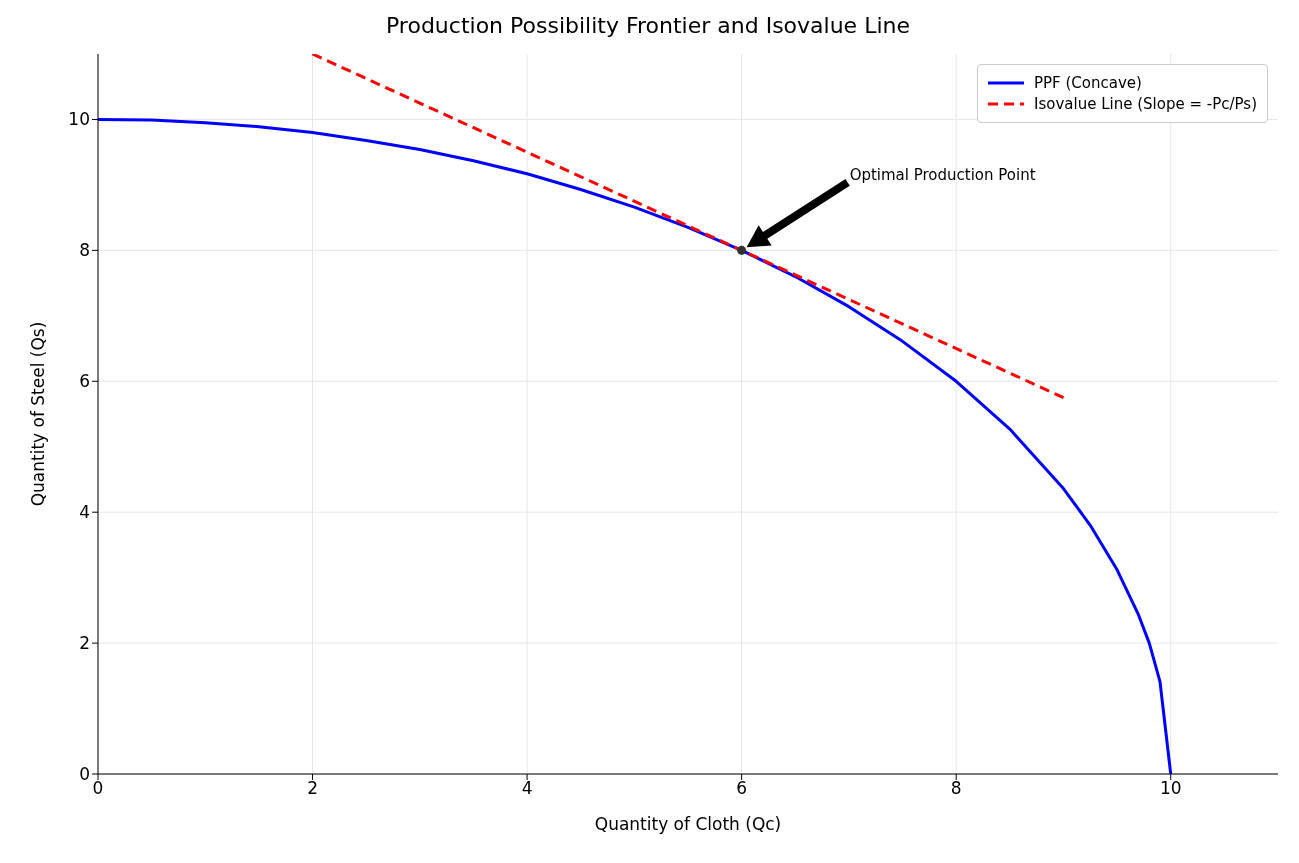  What do you see at coordinates (1145, 104) in the screenshot?
I see `legend-label: Isovalue Line (Slope = -Pc/Ps)` at bounding box center [1145, 104].